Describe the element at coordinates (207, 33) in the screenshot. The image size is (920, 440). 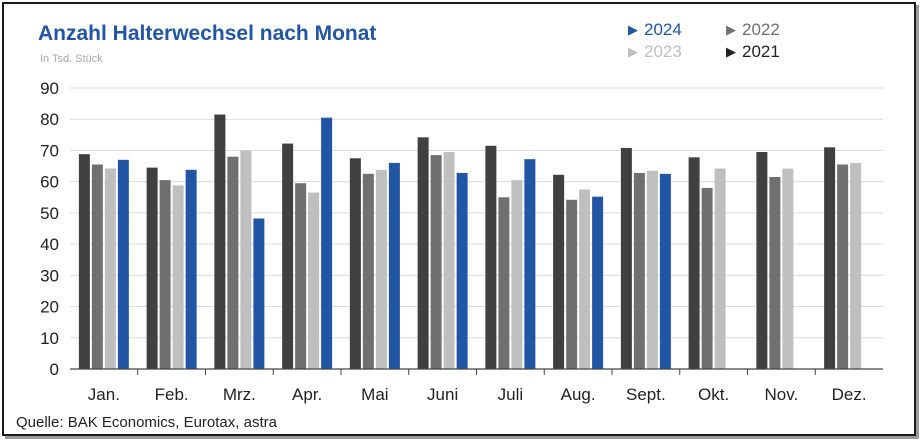
I see `chart-title: Anzahl Halterwechsel nach Monat` at that location.